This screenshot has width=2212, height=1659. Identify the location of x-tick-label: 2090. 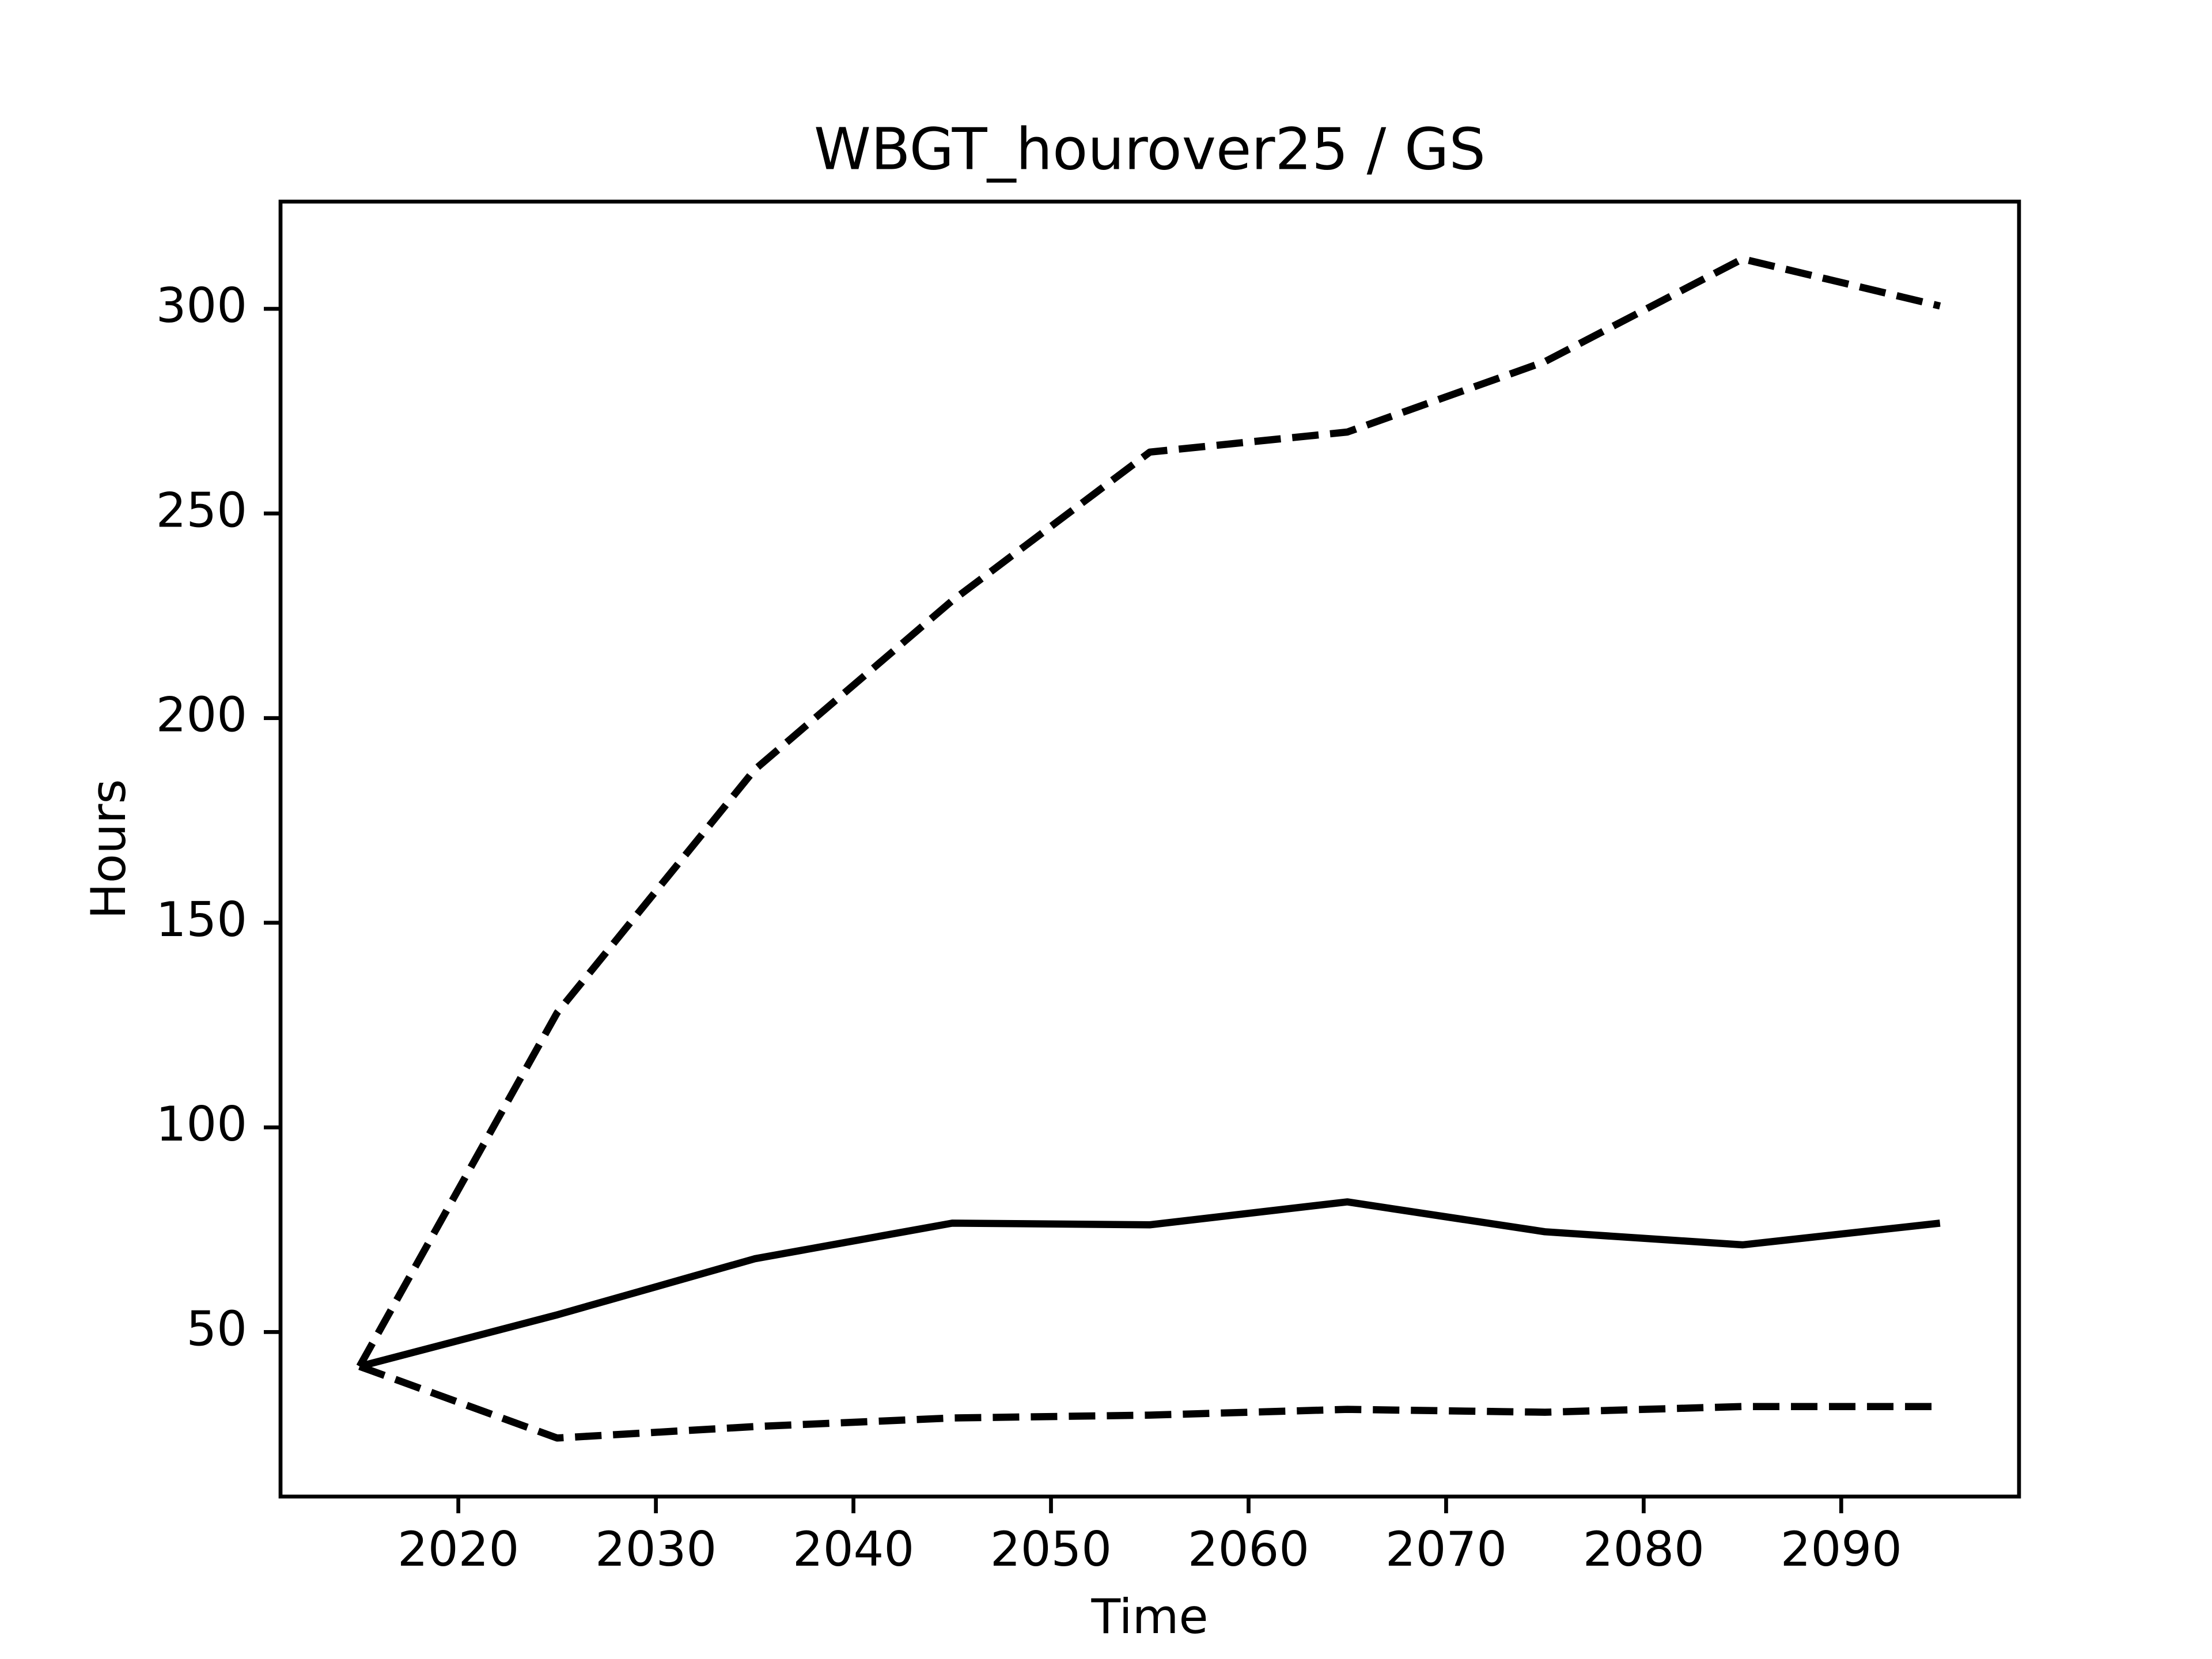
(1841, 1549).